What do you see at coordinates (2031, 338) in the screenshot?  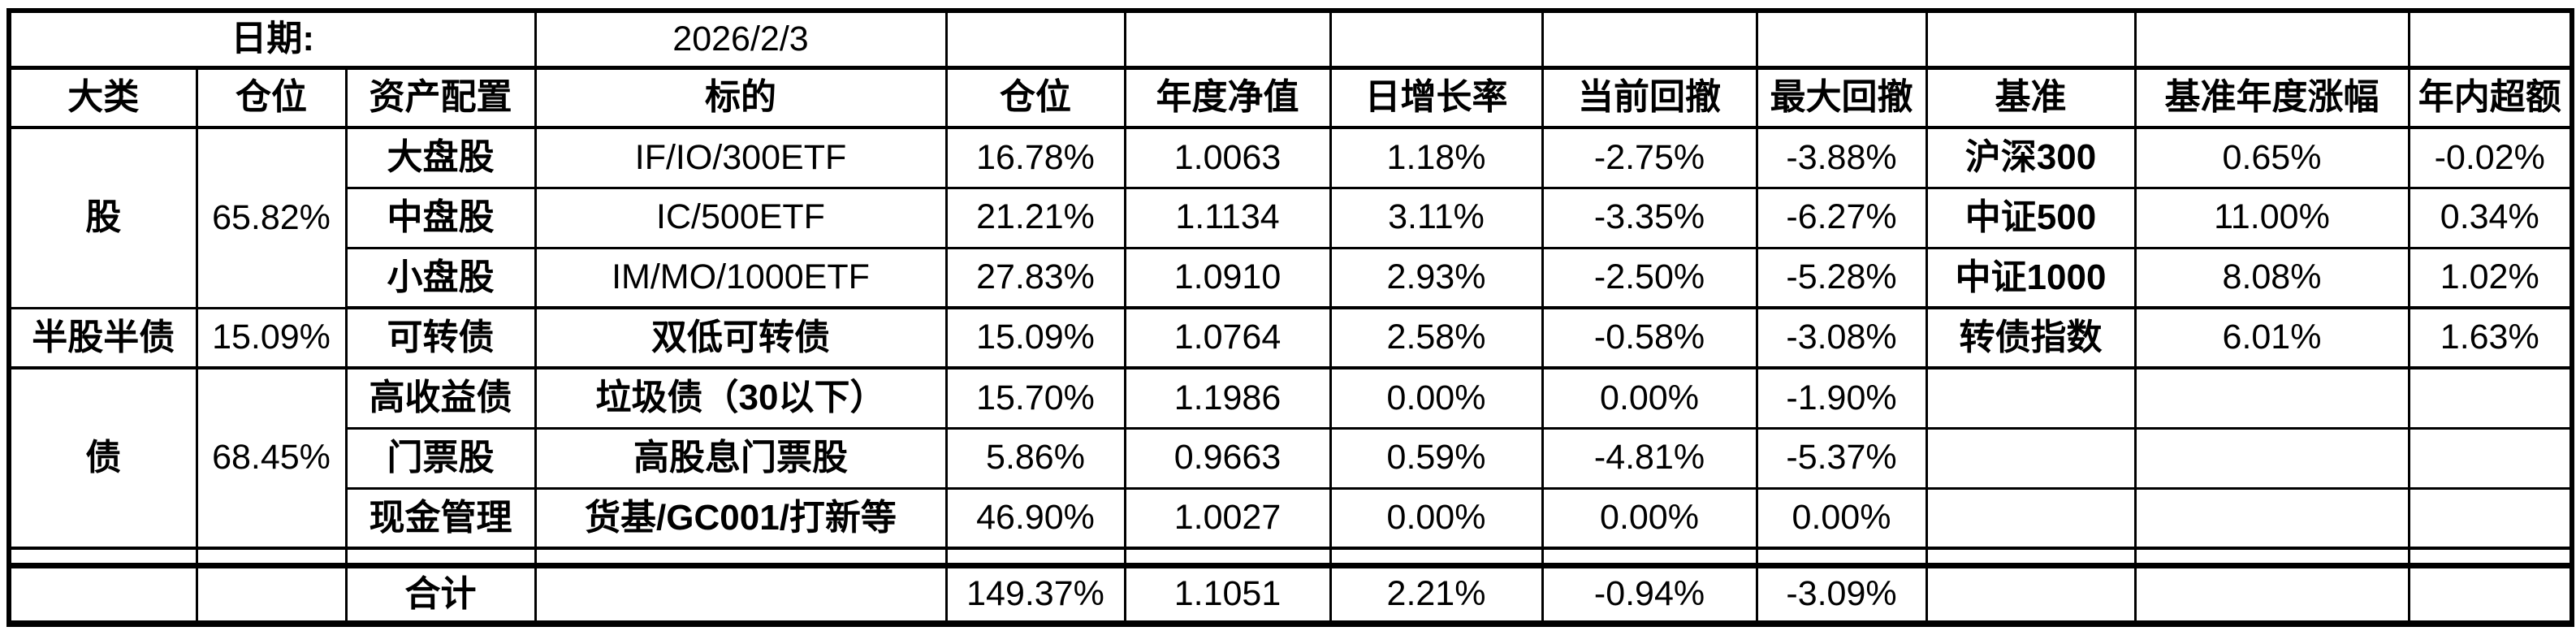 I see `cell-benchmark: 转债指数` at bounding box center [2031, 338].